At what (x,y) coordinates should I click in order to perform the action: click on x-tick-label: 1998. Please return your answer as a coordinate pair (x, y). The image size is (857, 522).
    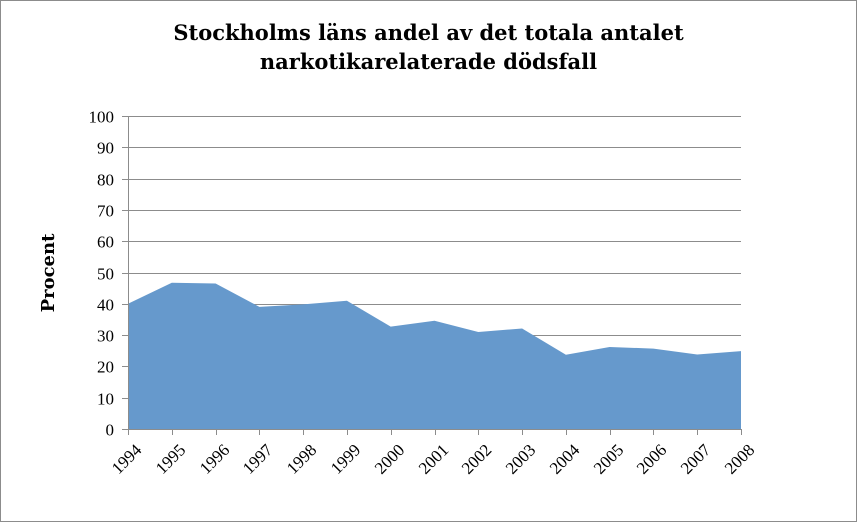
    Looking at the image, I should click on (301, 458).